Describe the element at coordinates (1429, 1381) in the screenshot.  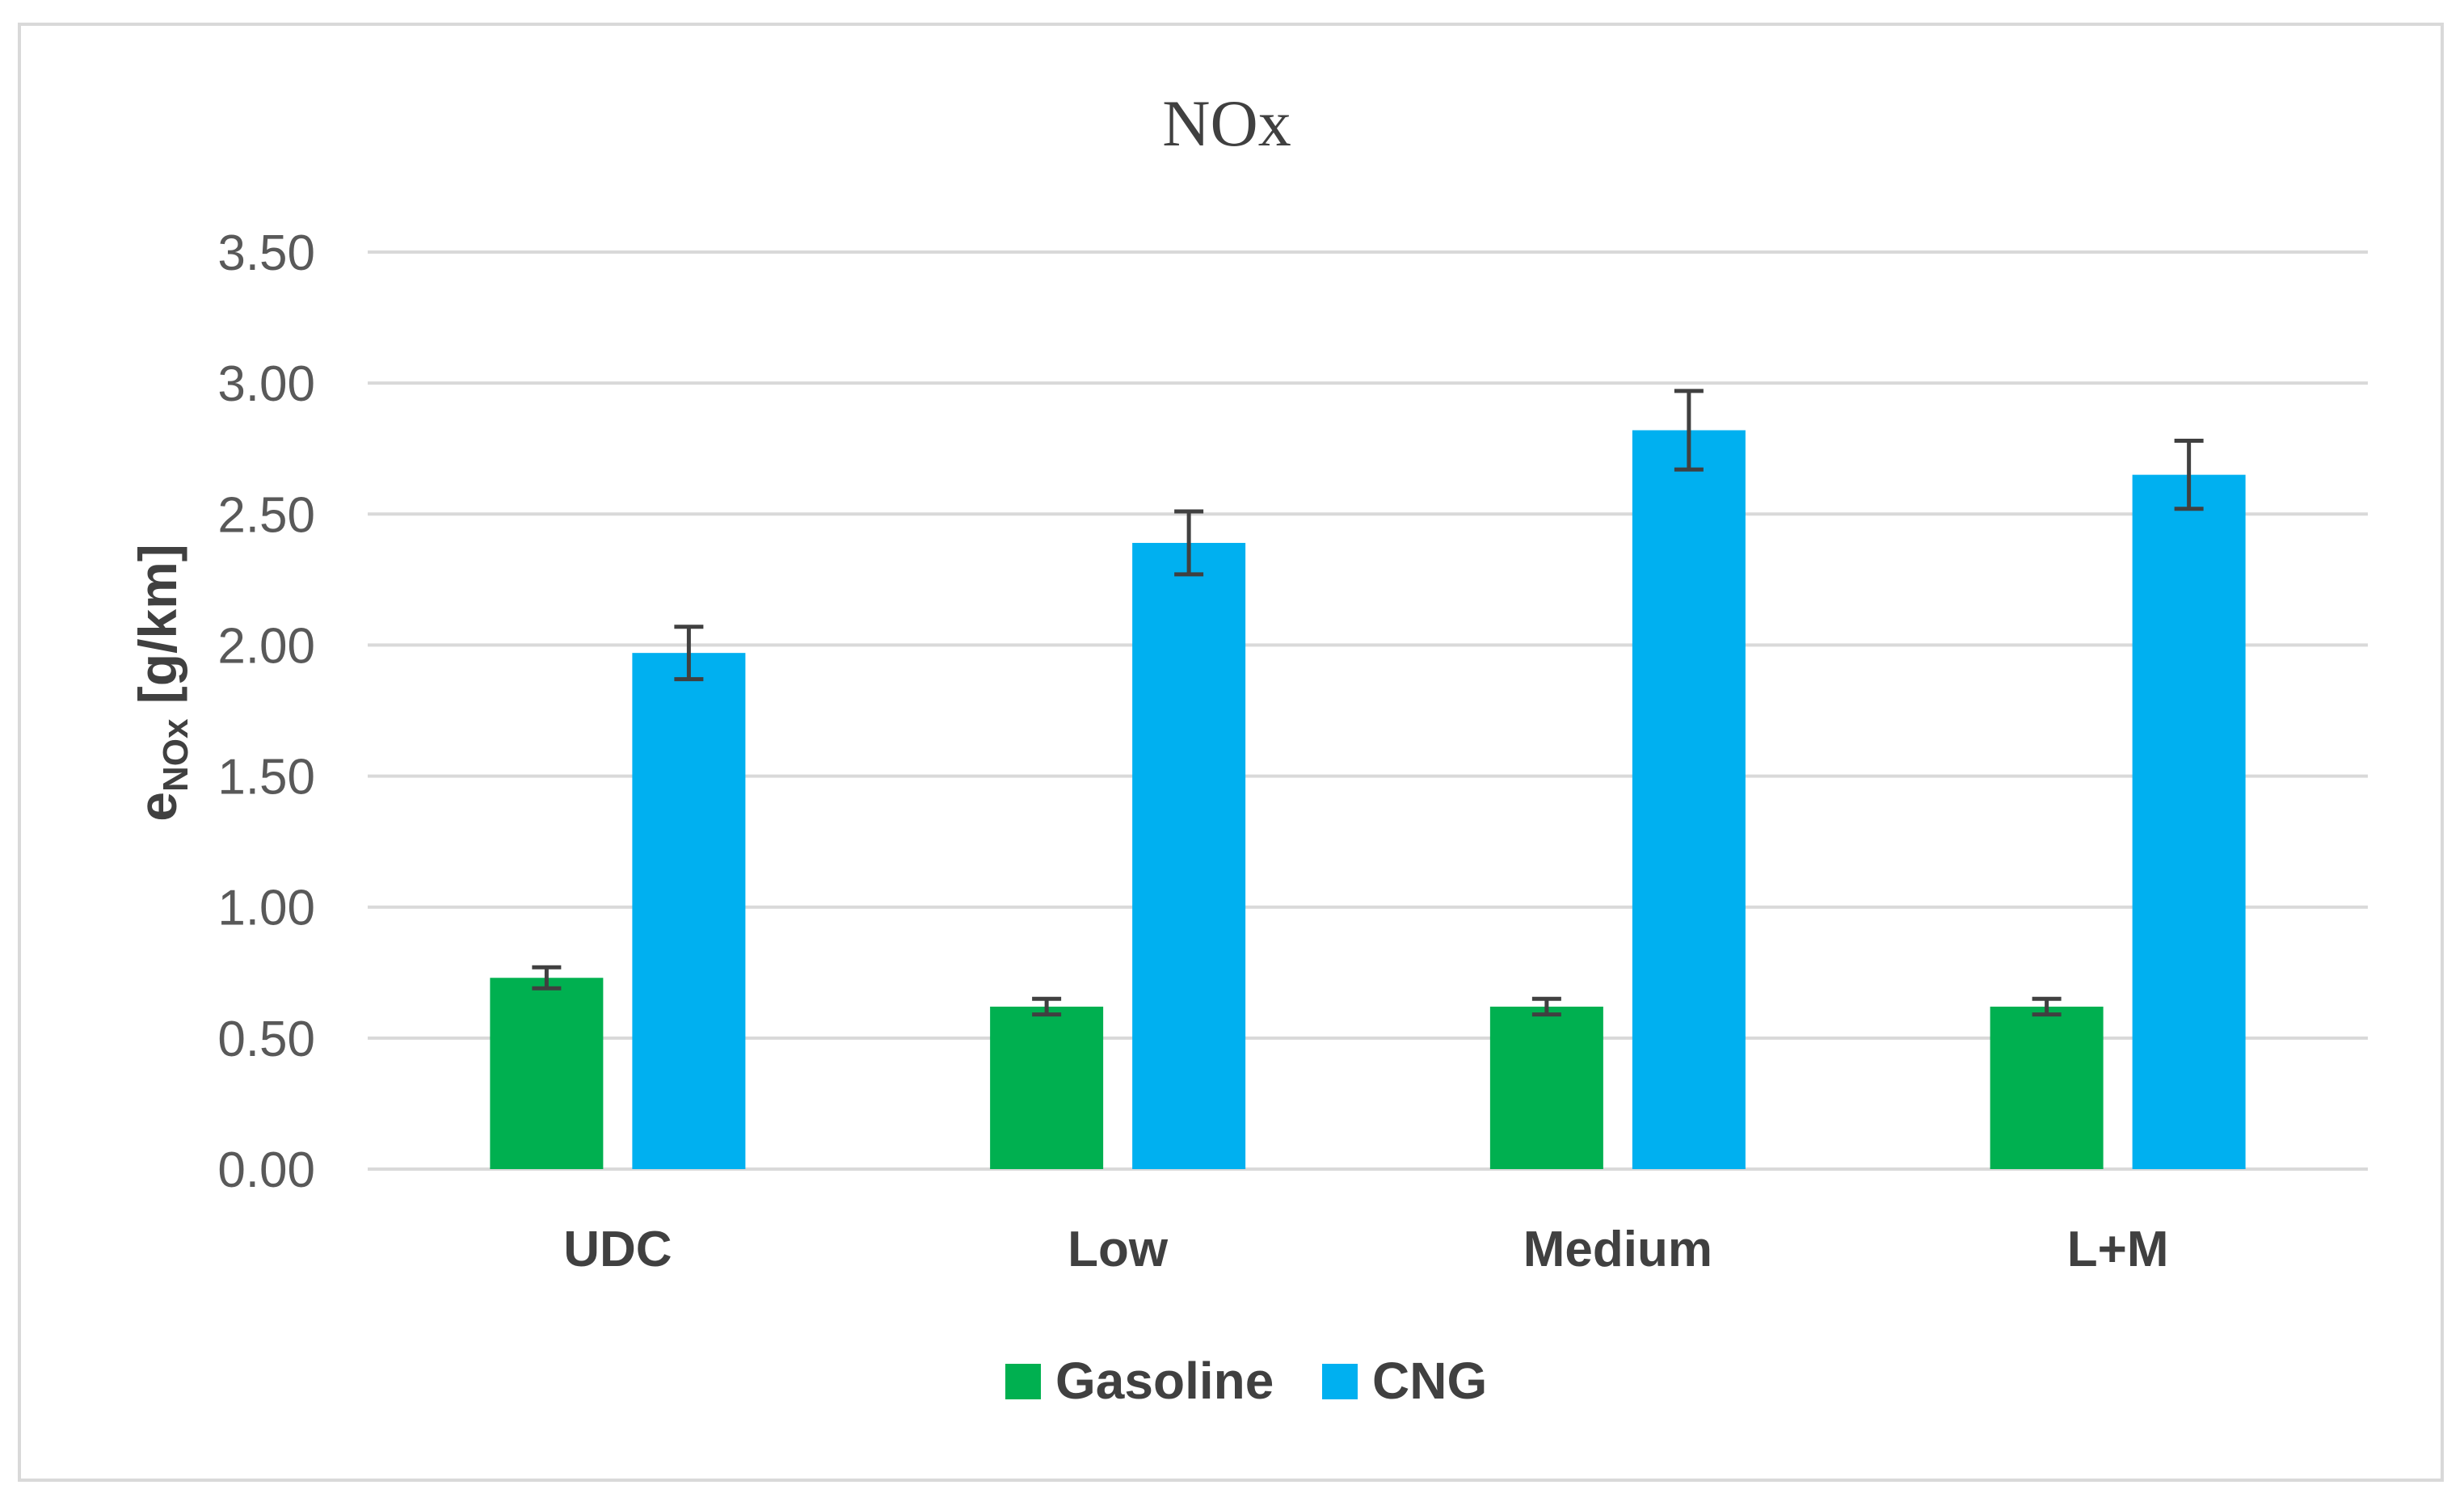
I see `legend-label-cng: CNG` at that location.